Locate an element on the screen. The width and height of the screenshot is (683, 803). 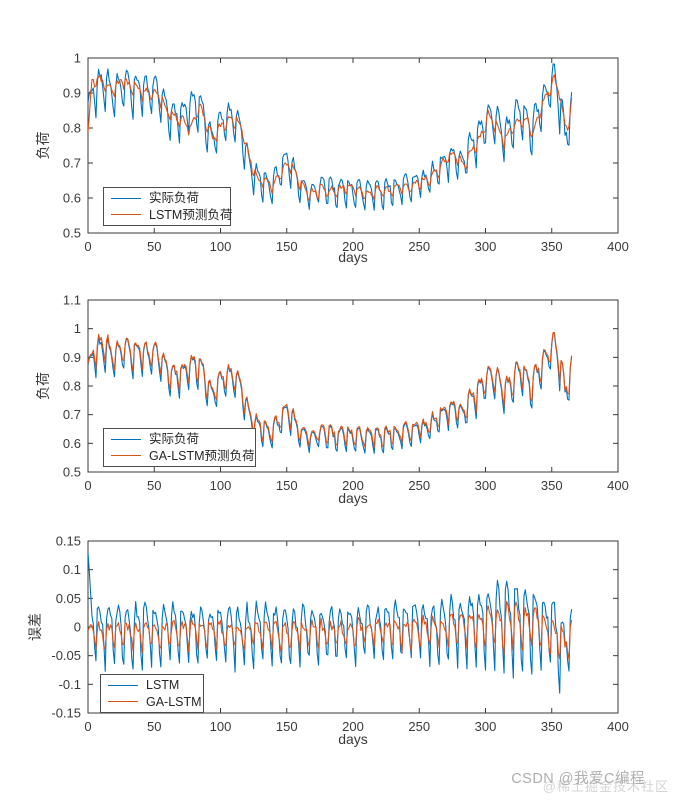
y-tick-label: 1.1 is located at coordinates (72, 300).